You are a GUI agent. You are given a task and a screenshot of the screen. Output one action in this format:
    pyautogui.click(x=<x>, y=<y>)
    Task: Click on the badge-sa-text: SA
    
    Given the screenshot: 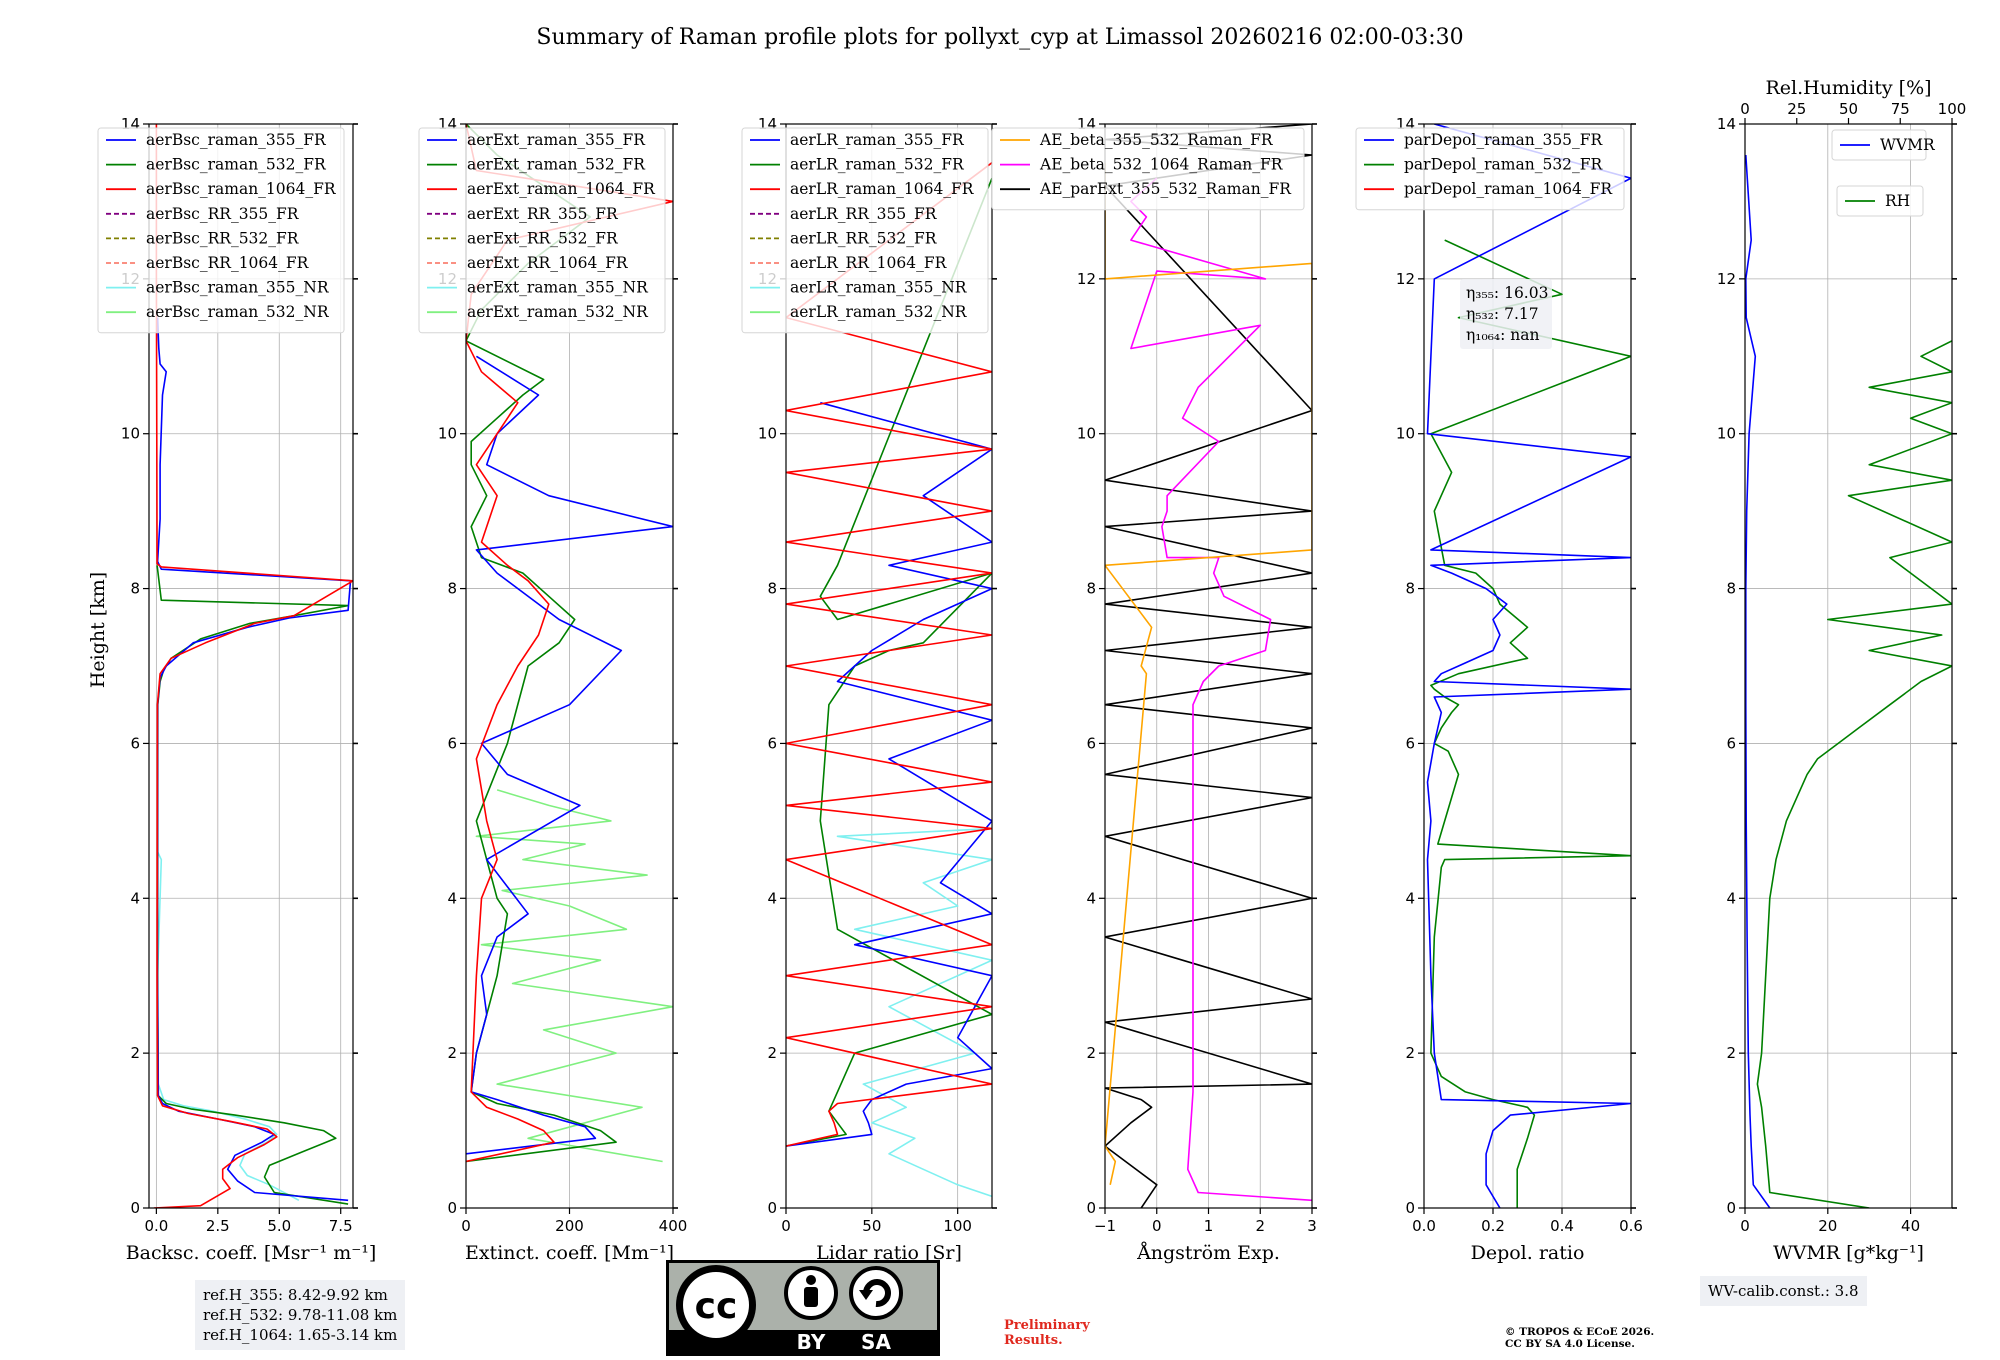 What is the action you would take?
    pyautogui.click(x=876, y=1342)
    